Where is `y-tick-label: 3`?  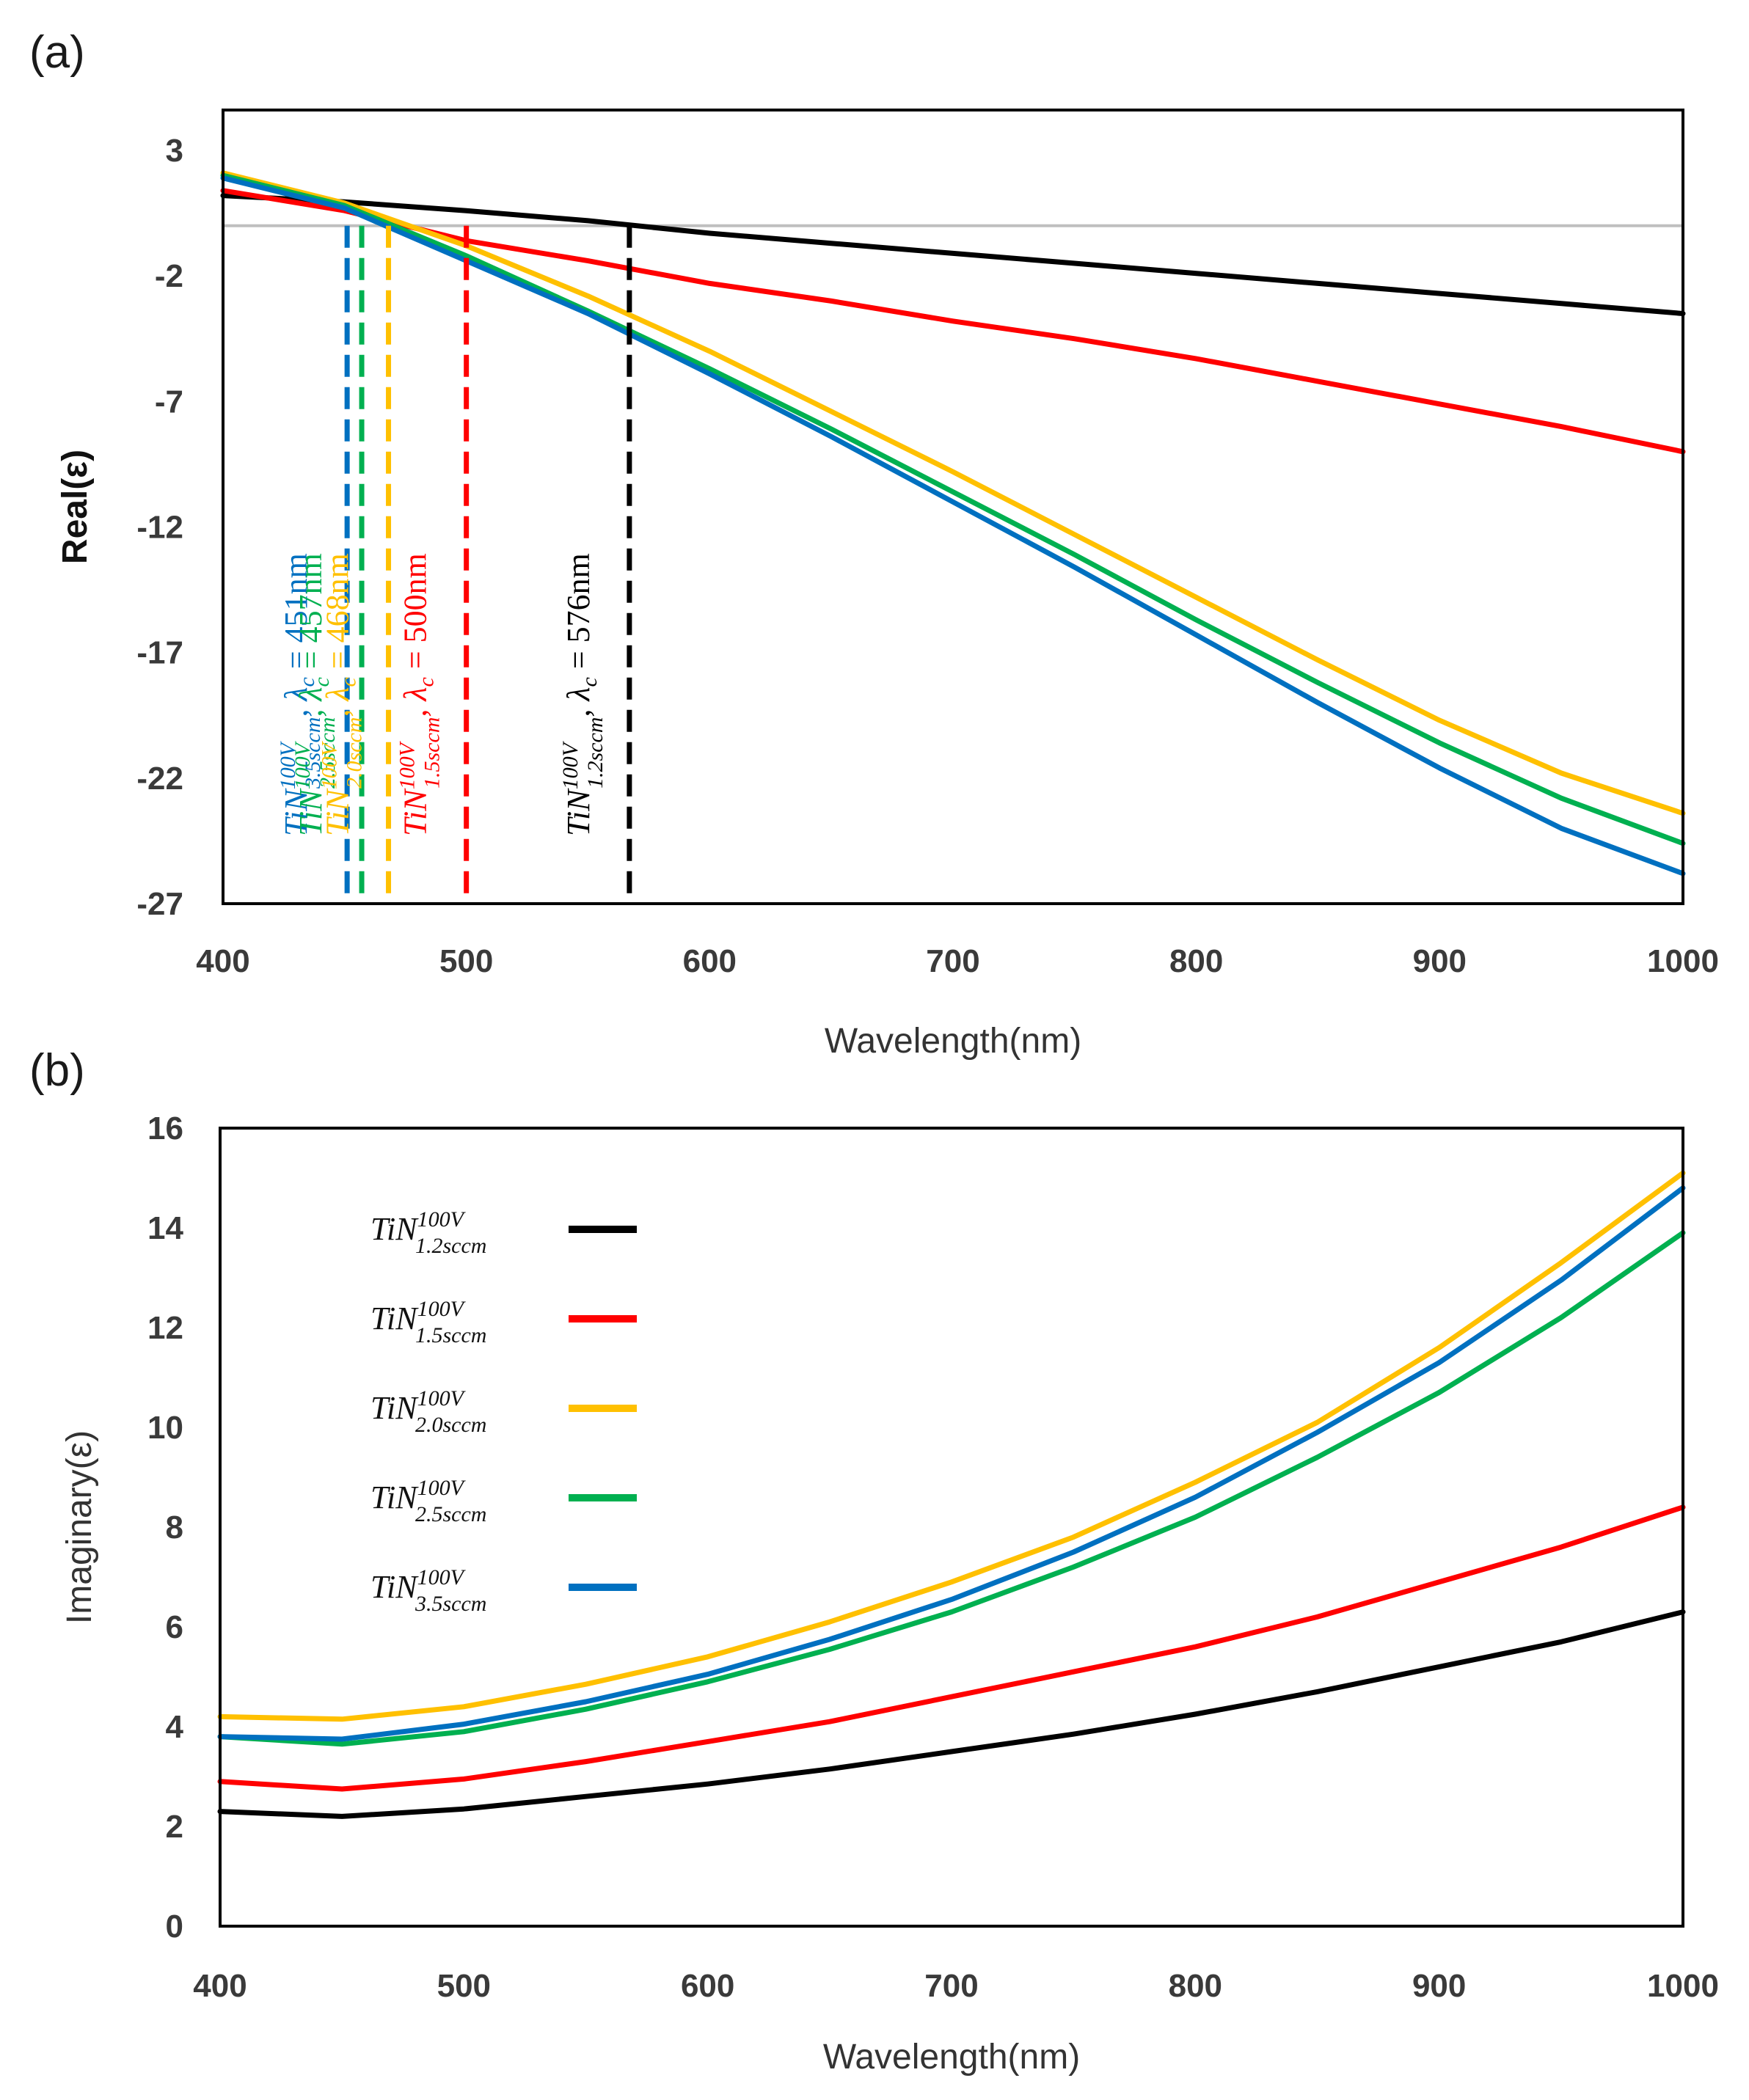
y-tick-label: 3 is located at coordinates (174, 151).